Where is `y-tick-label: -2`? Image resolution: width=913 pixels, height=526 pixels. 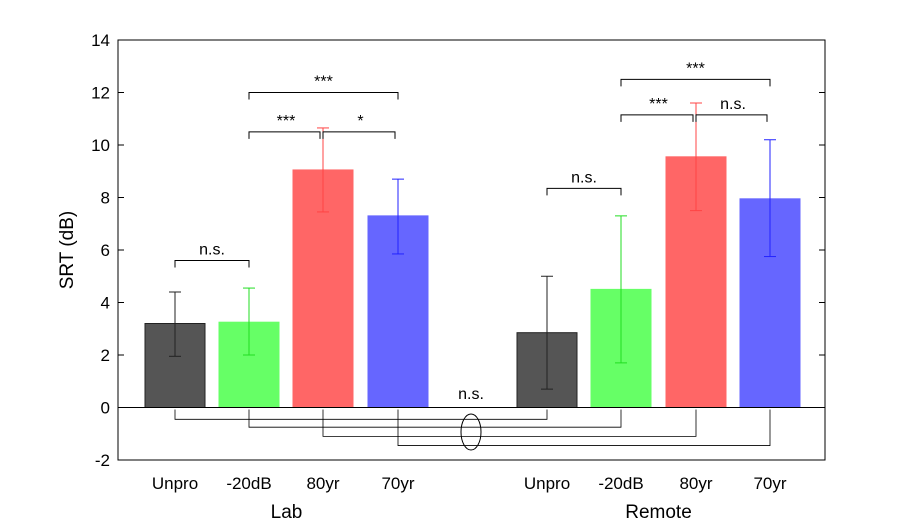 y-tick-label: -2 is located at coordinates (102, 460).